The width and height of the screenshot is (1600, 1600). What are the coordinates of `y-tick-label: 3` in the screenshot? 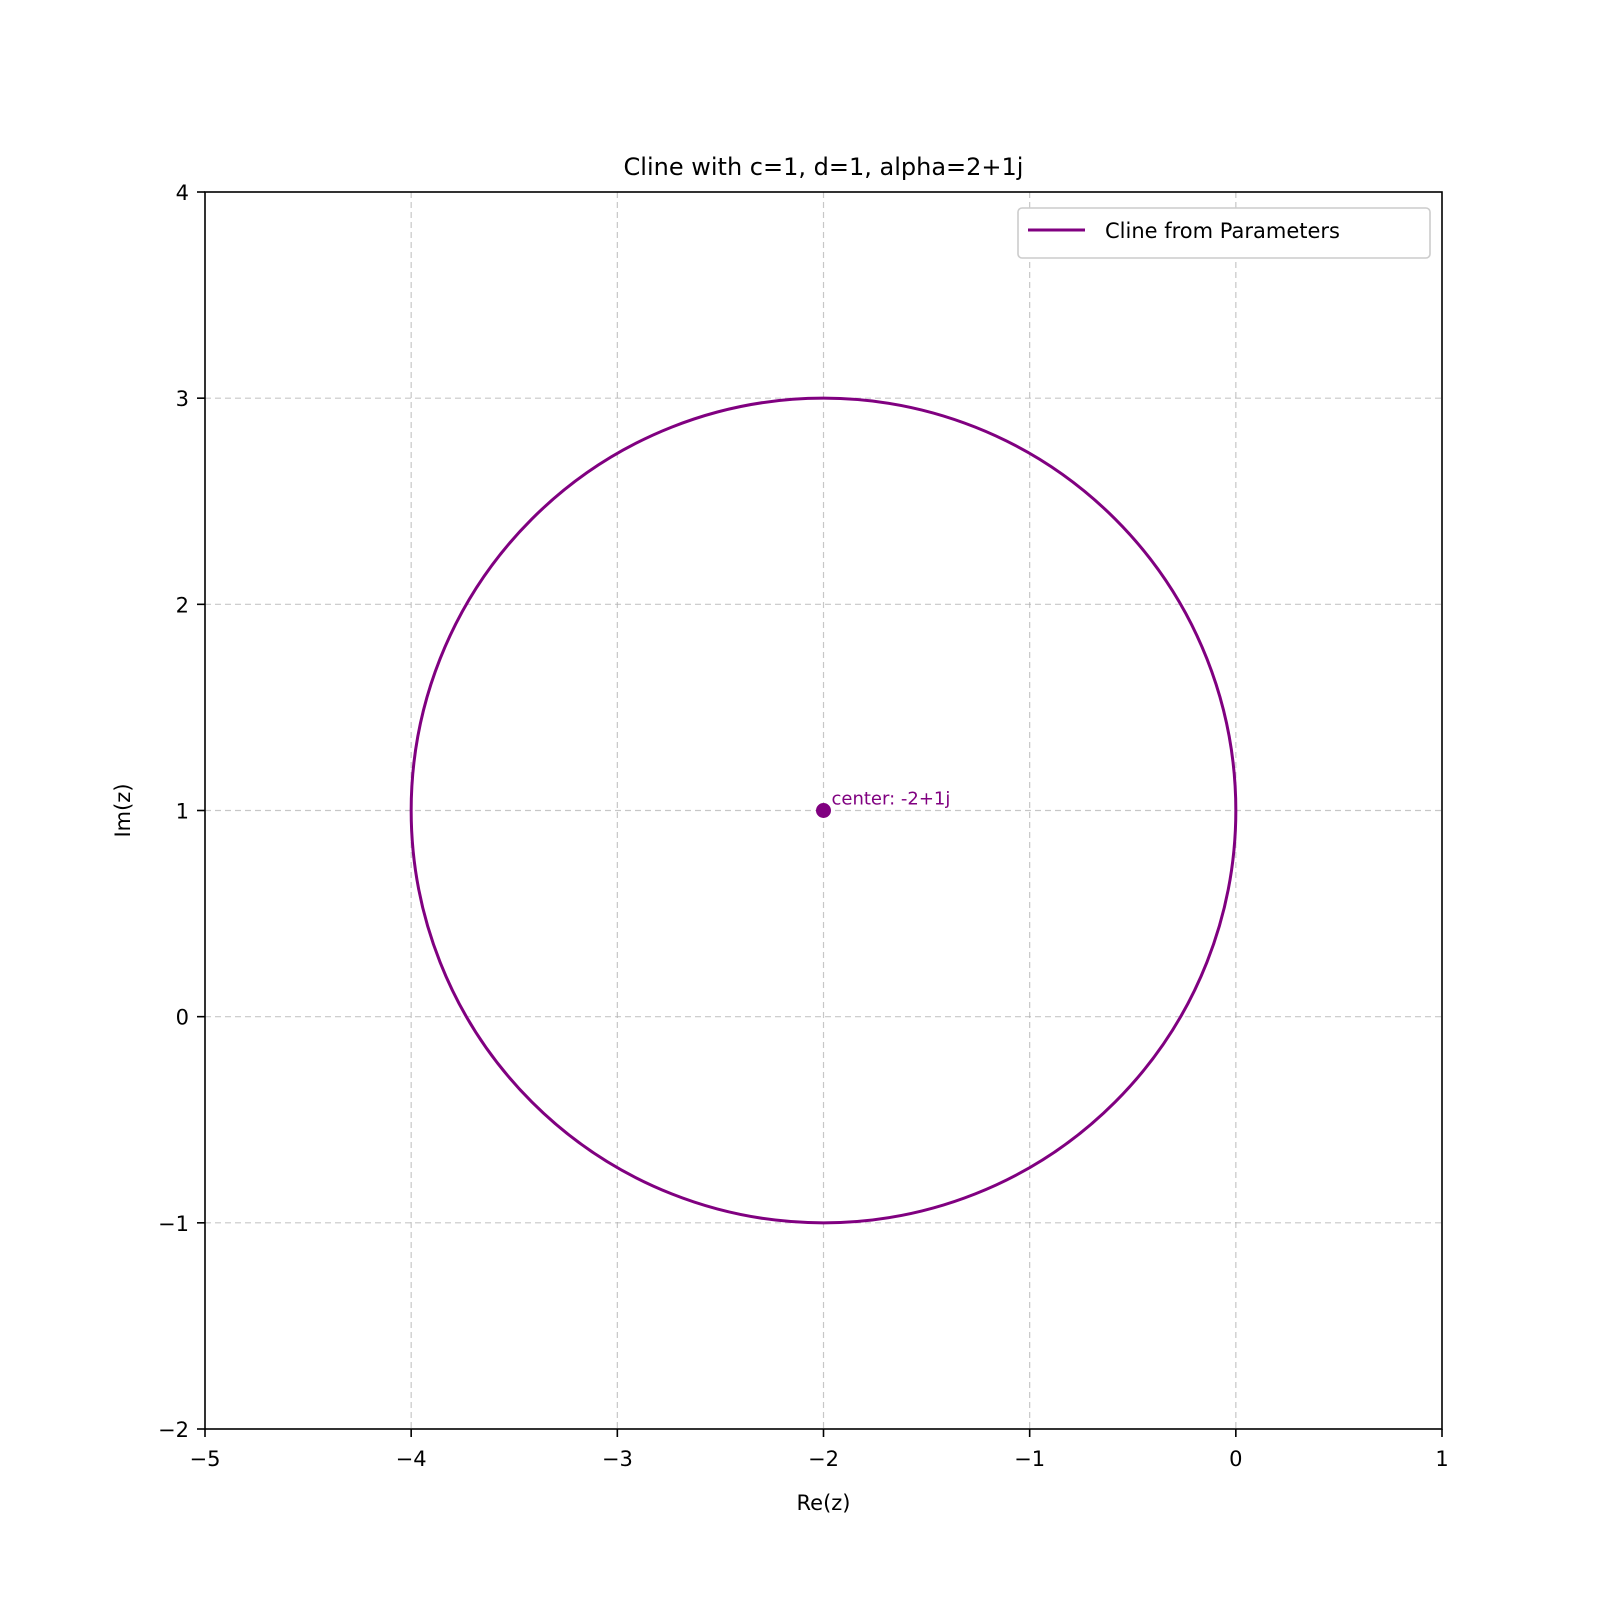 It's located at (182, 399).